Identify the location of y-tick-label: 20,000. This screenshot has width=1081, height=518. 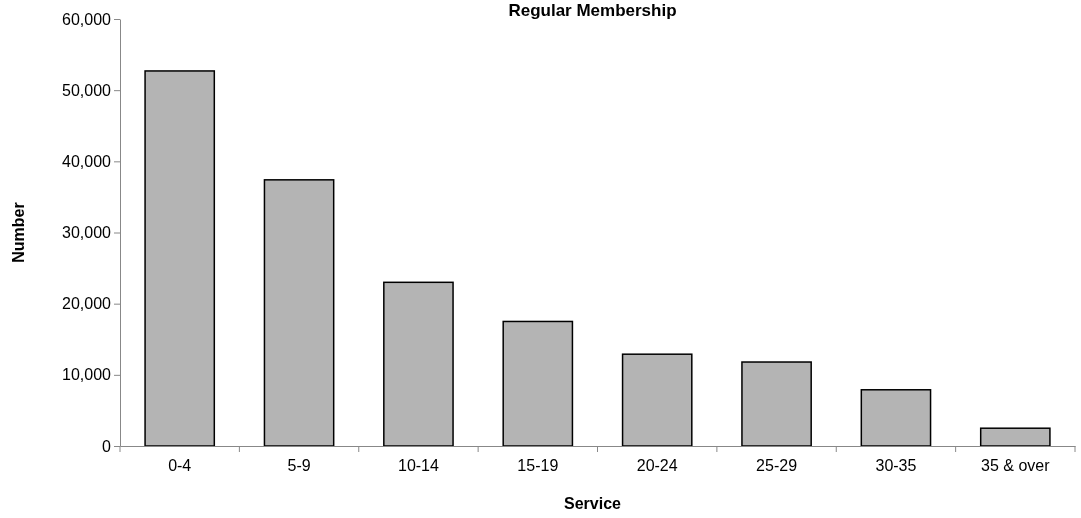
(87, 304).